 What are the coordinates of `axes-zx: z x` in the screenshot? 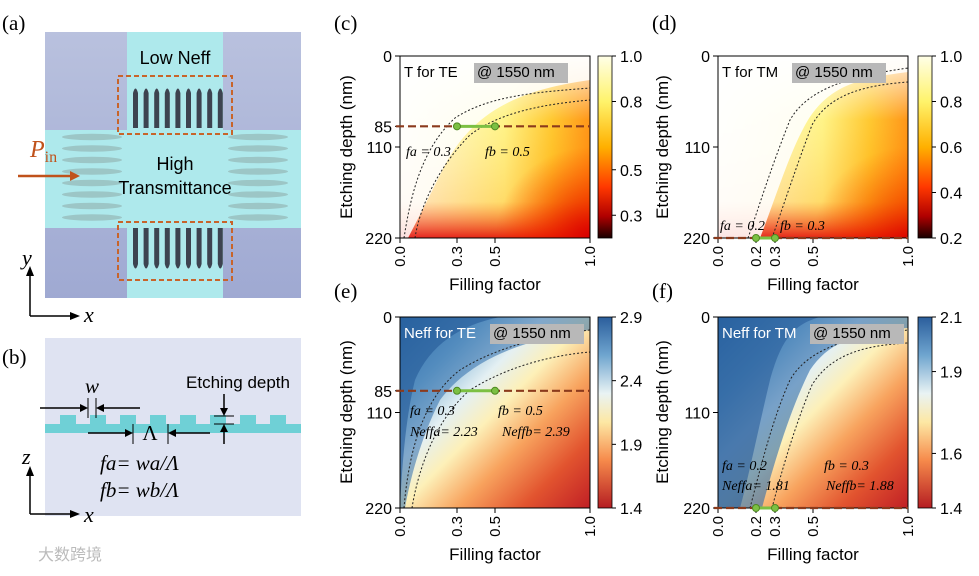 It's located at (57, 485).